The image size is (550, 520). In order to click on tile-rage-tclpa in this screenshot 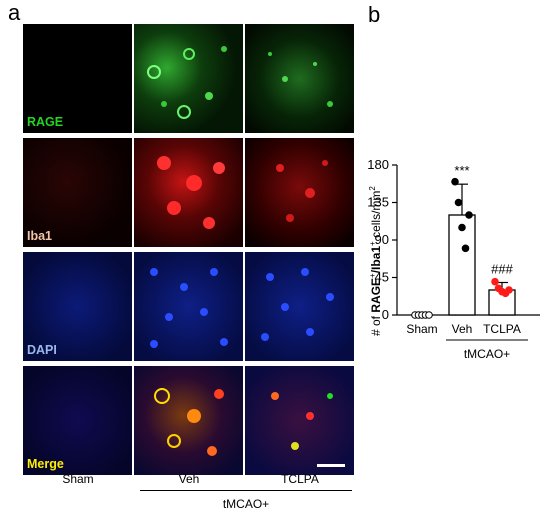, I will do `click(299, 78)`.